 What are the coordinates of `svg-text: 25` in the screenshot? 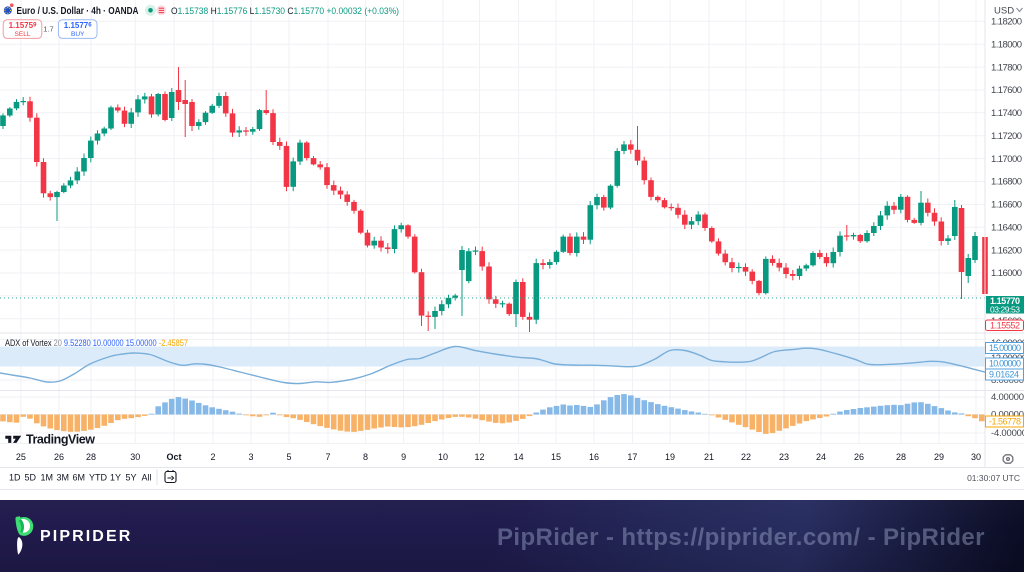 It's located at (21, 457).